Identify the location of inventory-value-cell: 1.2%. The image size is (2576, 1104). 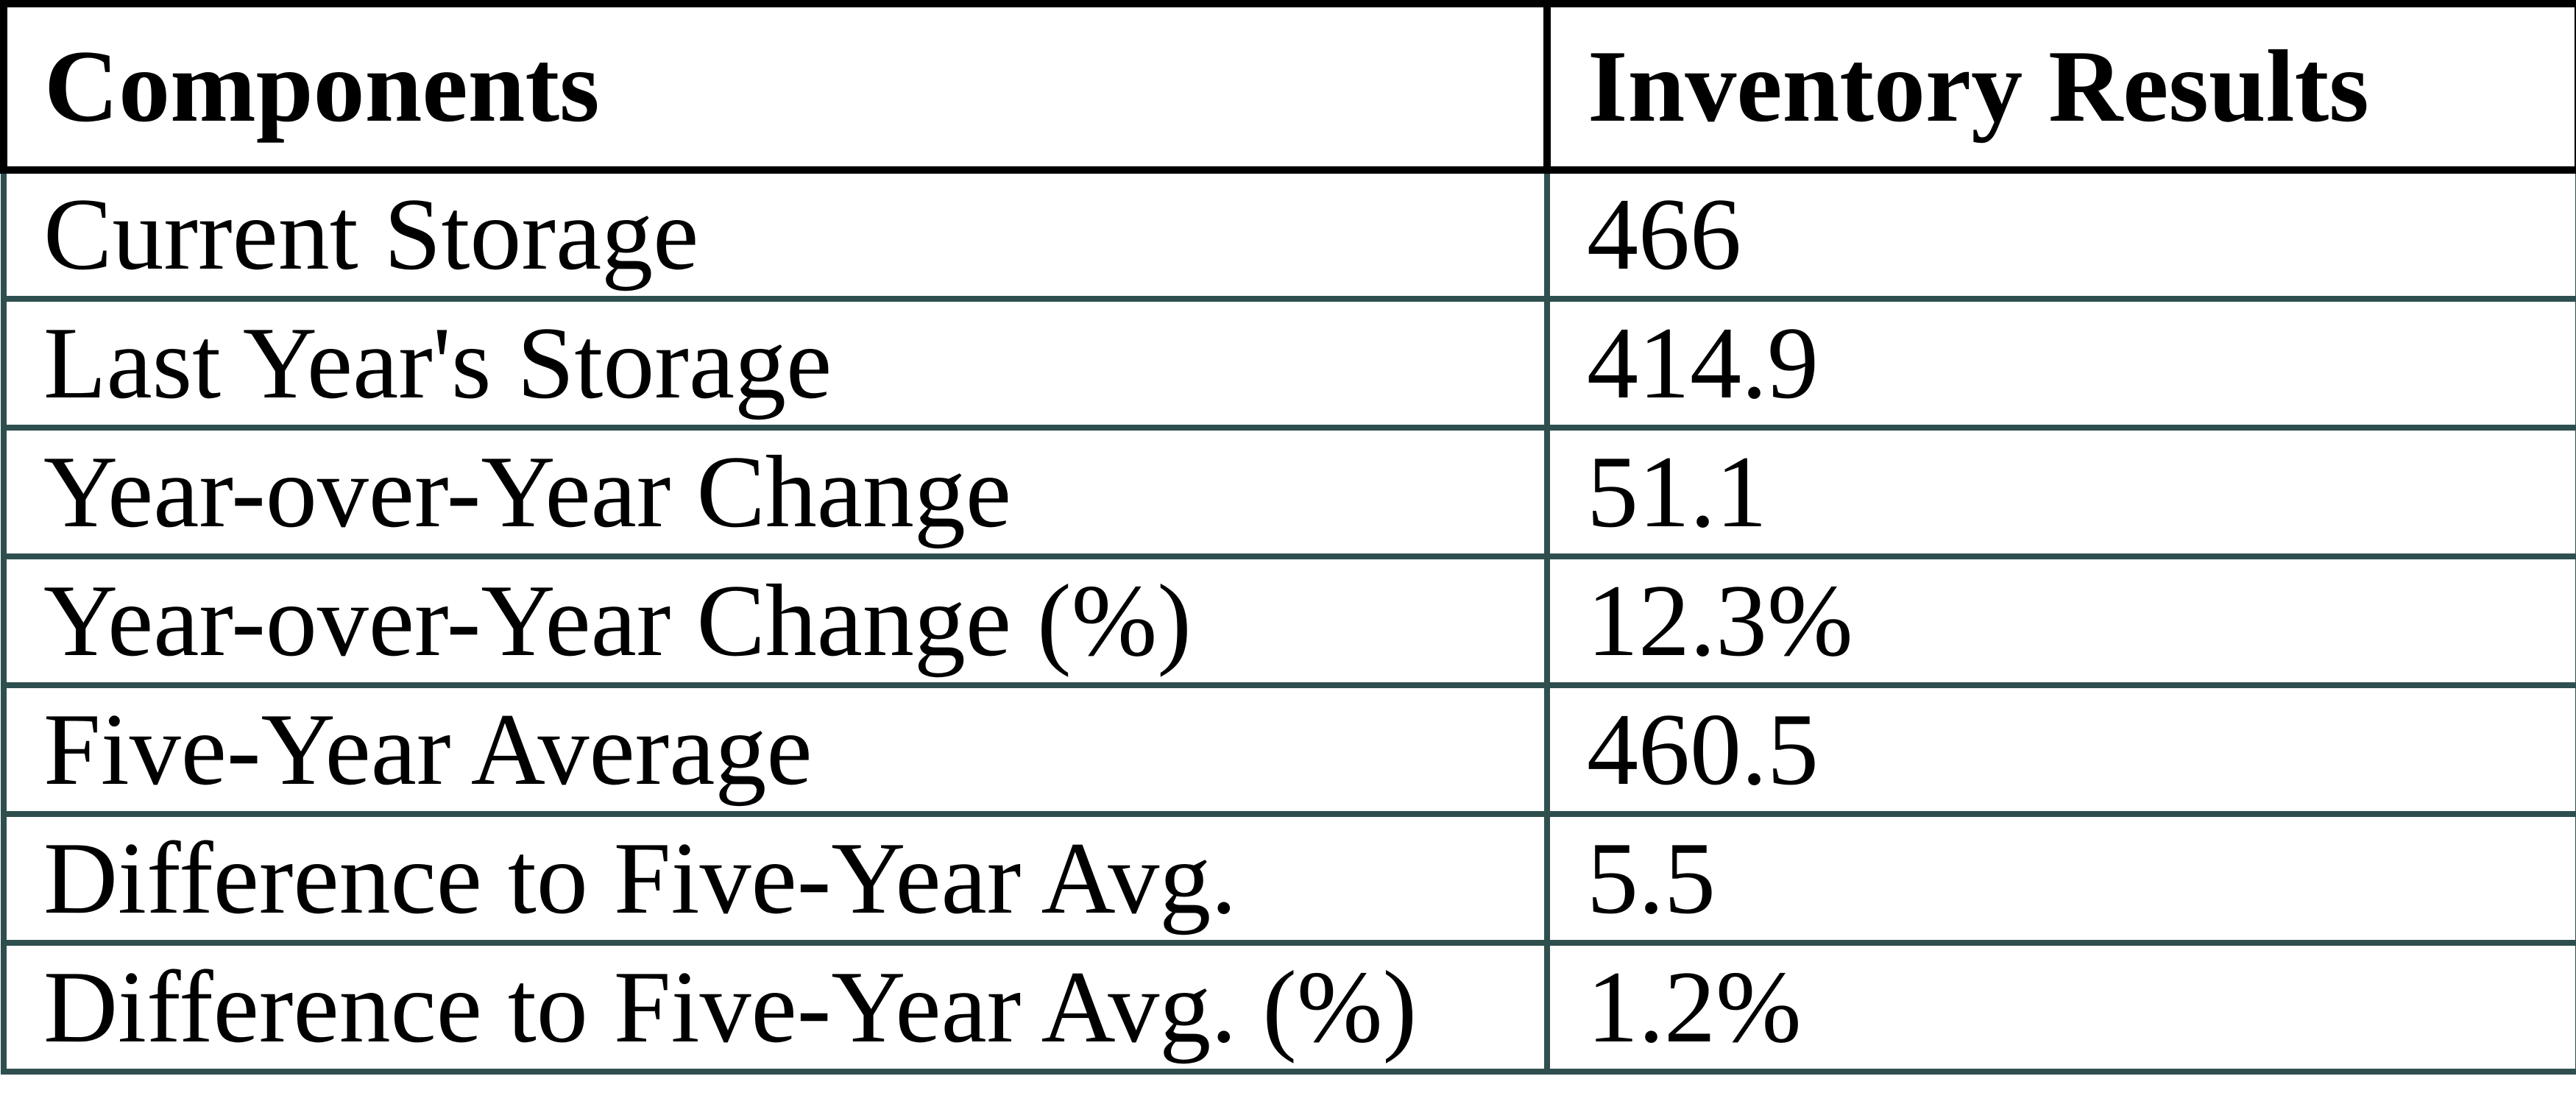
(2060, 1007).